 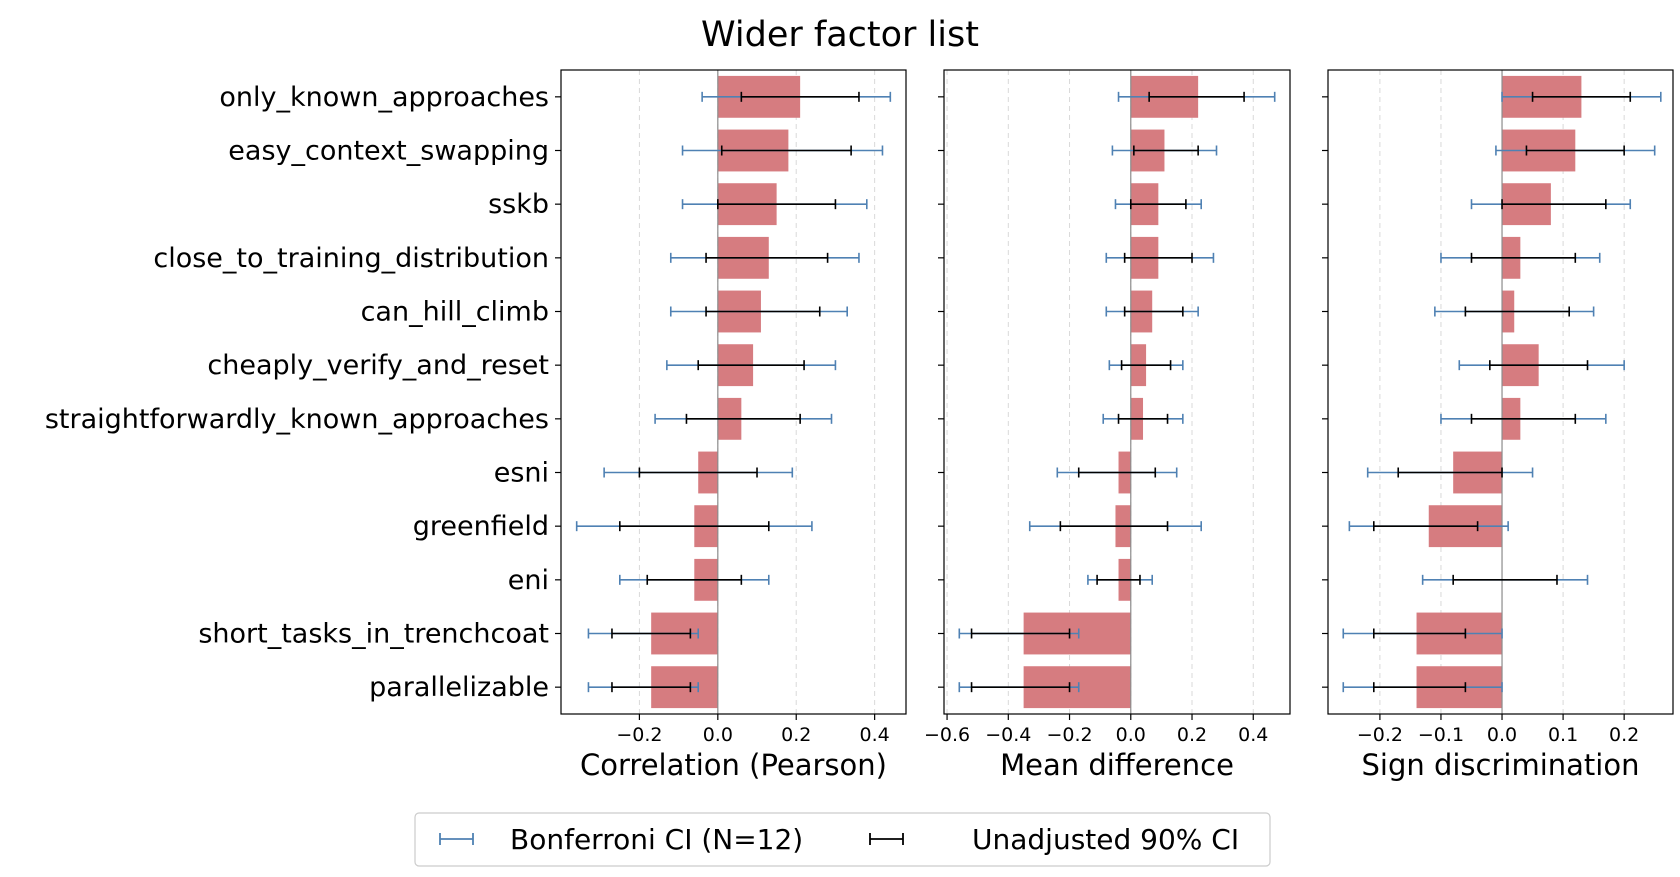 What do you see at coordinates (384, 97) in the screenshot?
I see `y-tick-label: only_known_approaches` at bounding box center [384, 97].